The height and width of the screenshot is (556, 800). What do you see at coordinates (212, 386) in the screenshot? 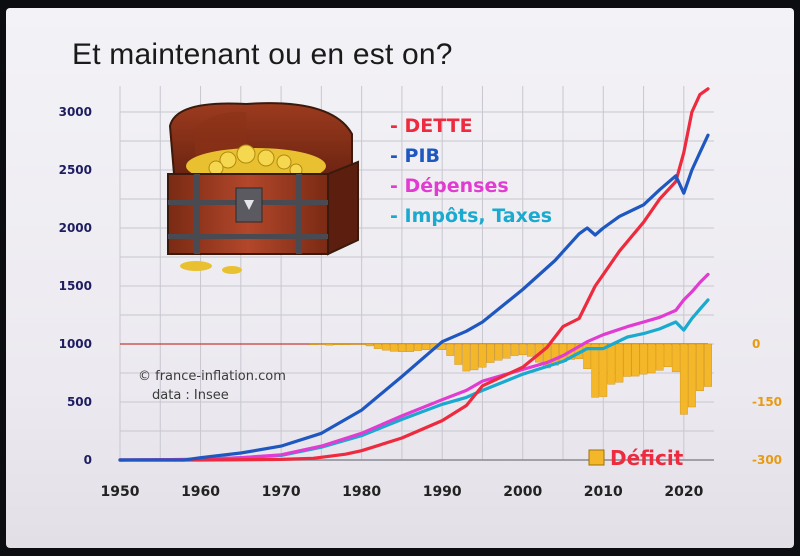
I see `source-note: © france-inflation.com data : Insee` at bounding box center [212, 386].